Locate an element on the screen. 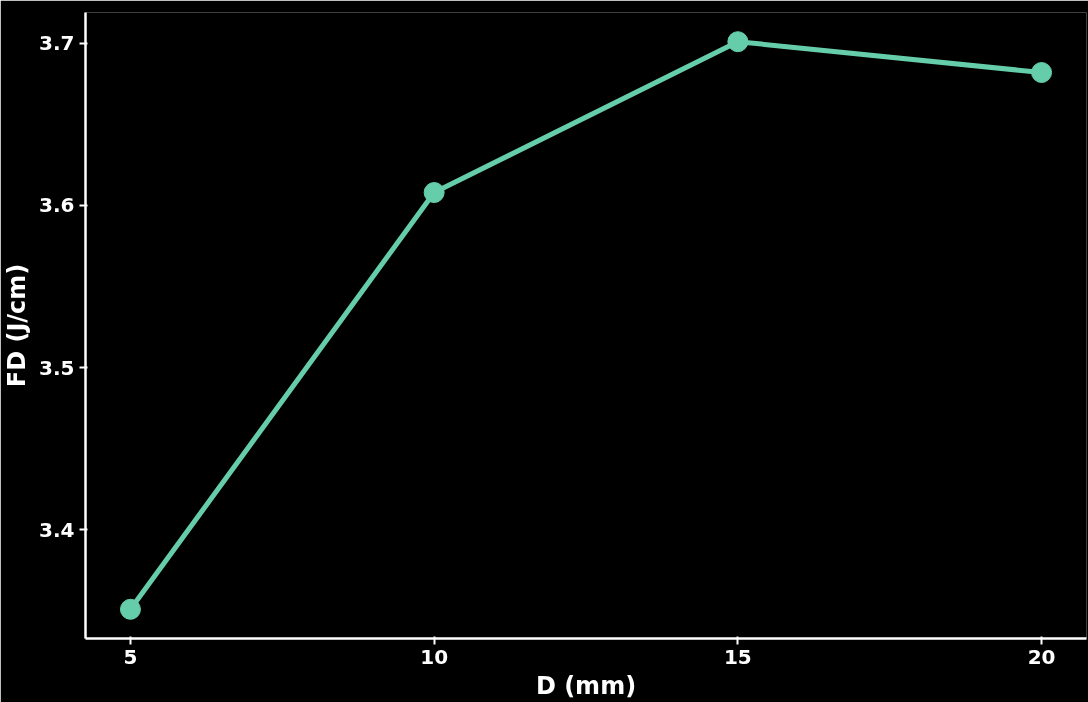  x-tick-label: 10 is located at coordinates (434, 656).